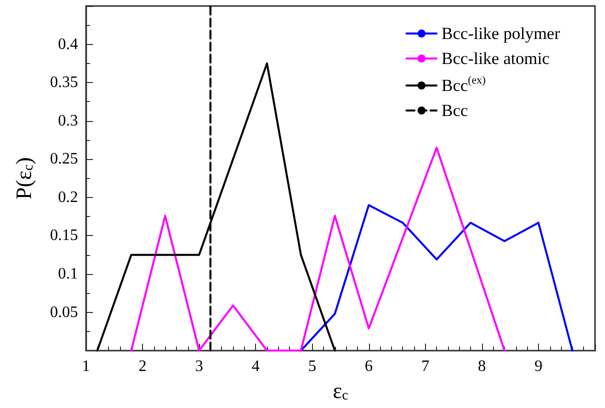 The width and height of the screenshot is (605, 408). Describe the element at coordinates (23, 178) in the screenshot. I see `y-axis-title: P(εc)` at that location.